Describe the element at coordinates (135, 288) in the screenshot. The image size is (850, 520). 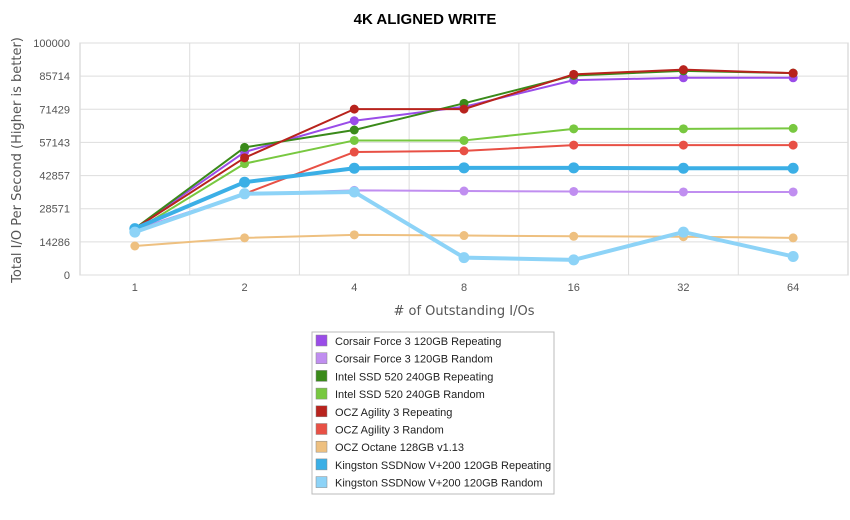
I see `x-tick-label: 1` at that location.